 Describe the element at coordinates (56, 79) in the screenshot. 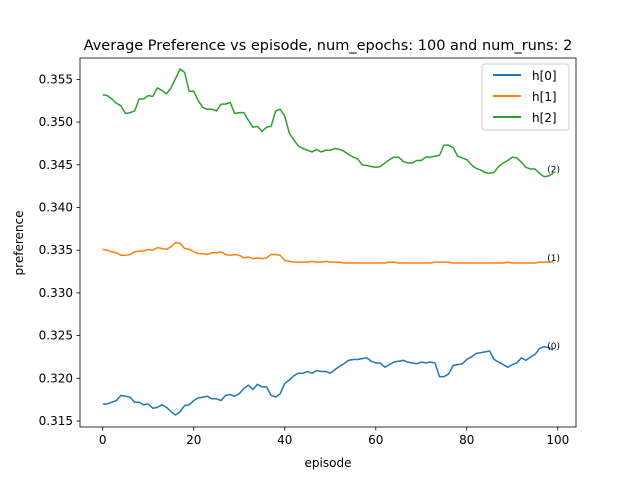

I see `y-tick-label: 0.355` at that location.